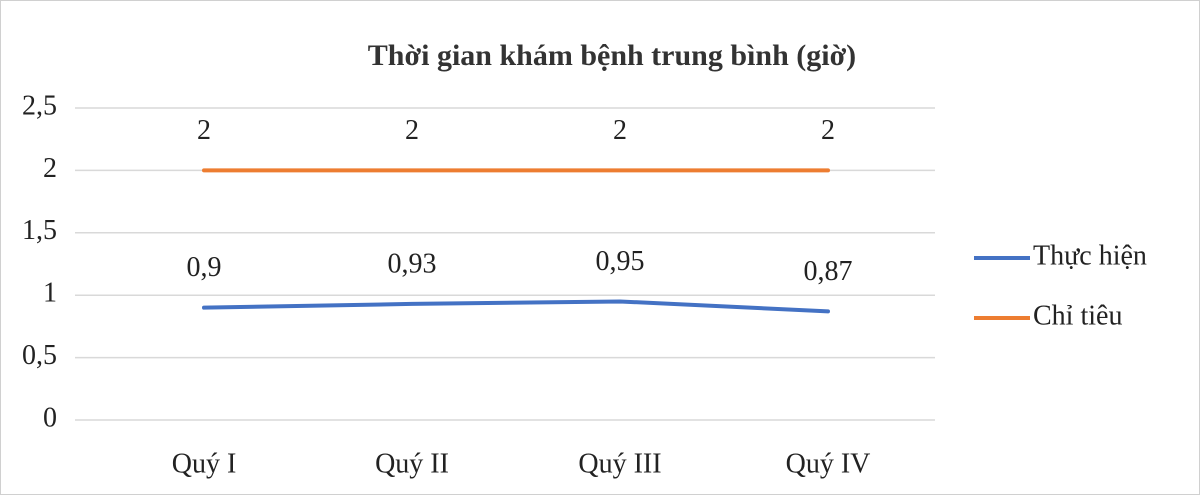  I want to click on y-tick-label: 1, so click(50, 293).